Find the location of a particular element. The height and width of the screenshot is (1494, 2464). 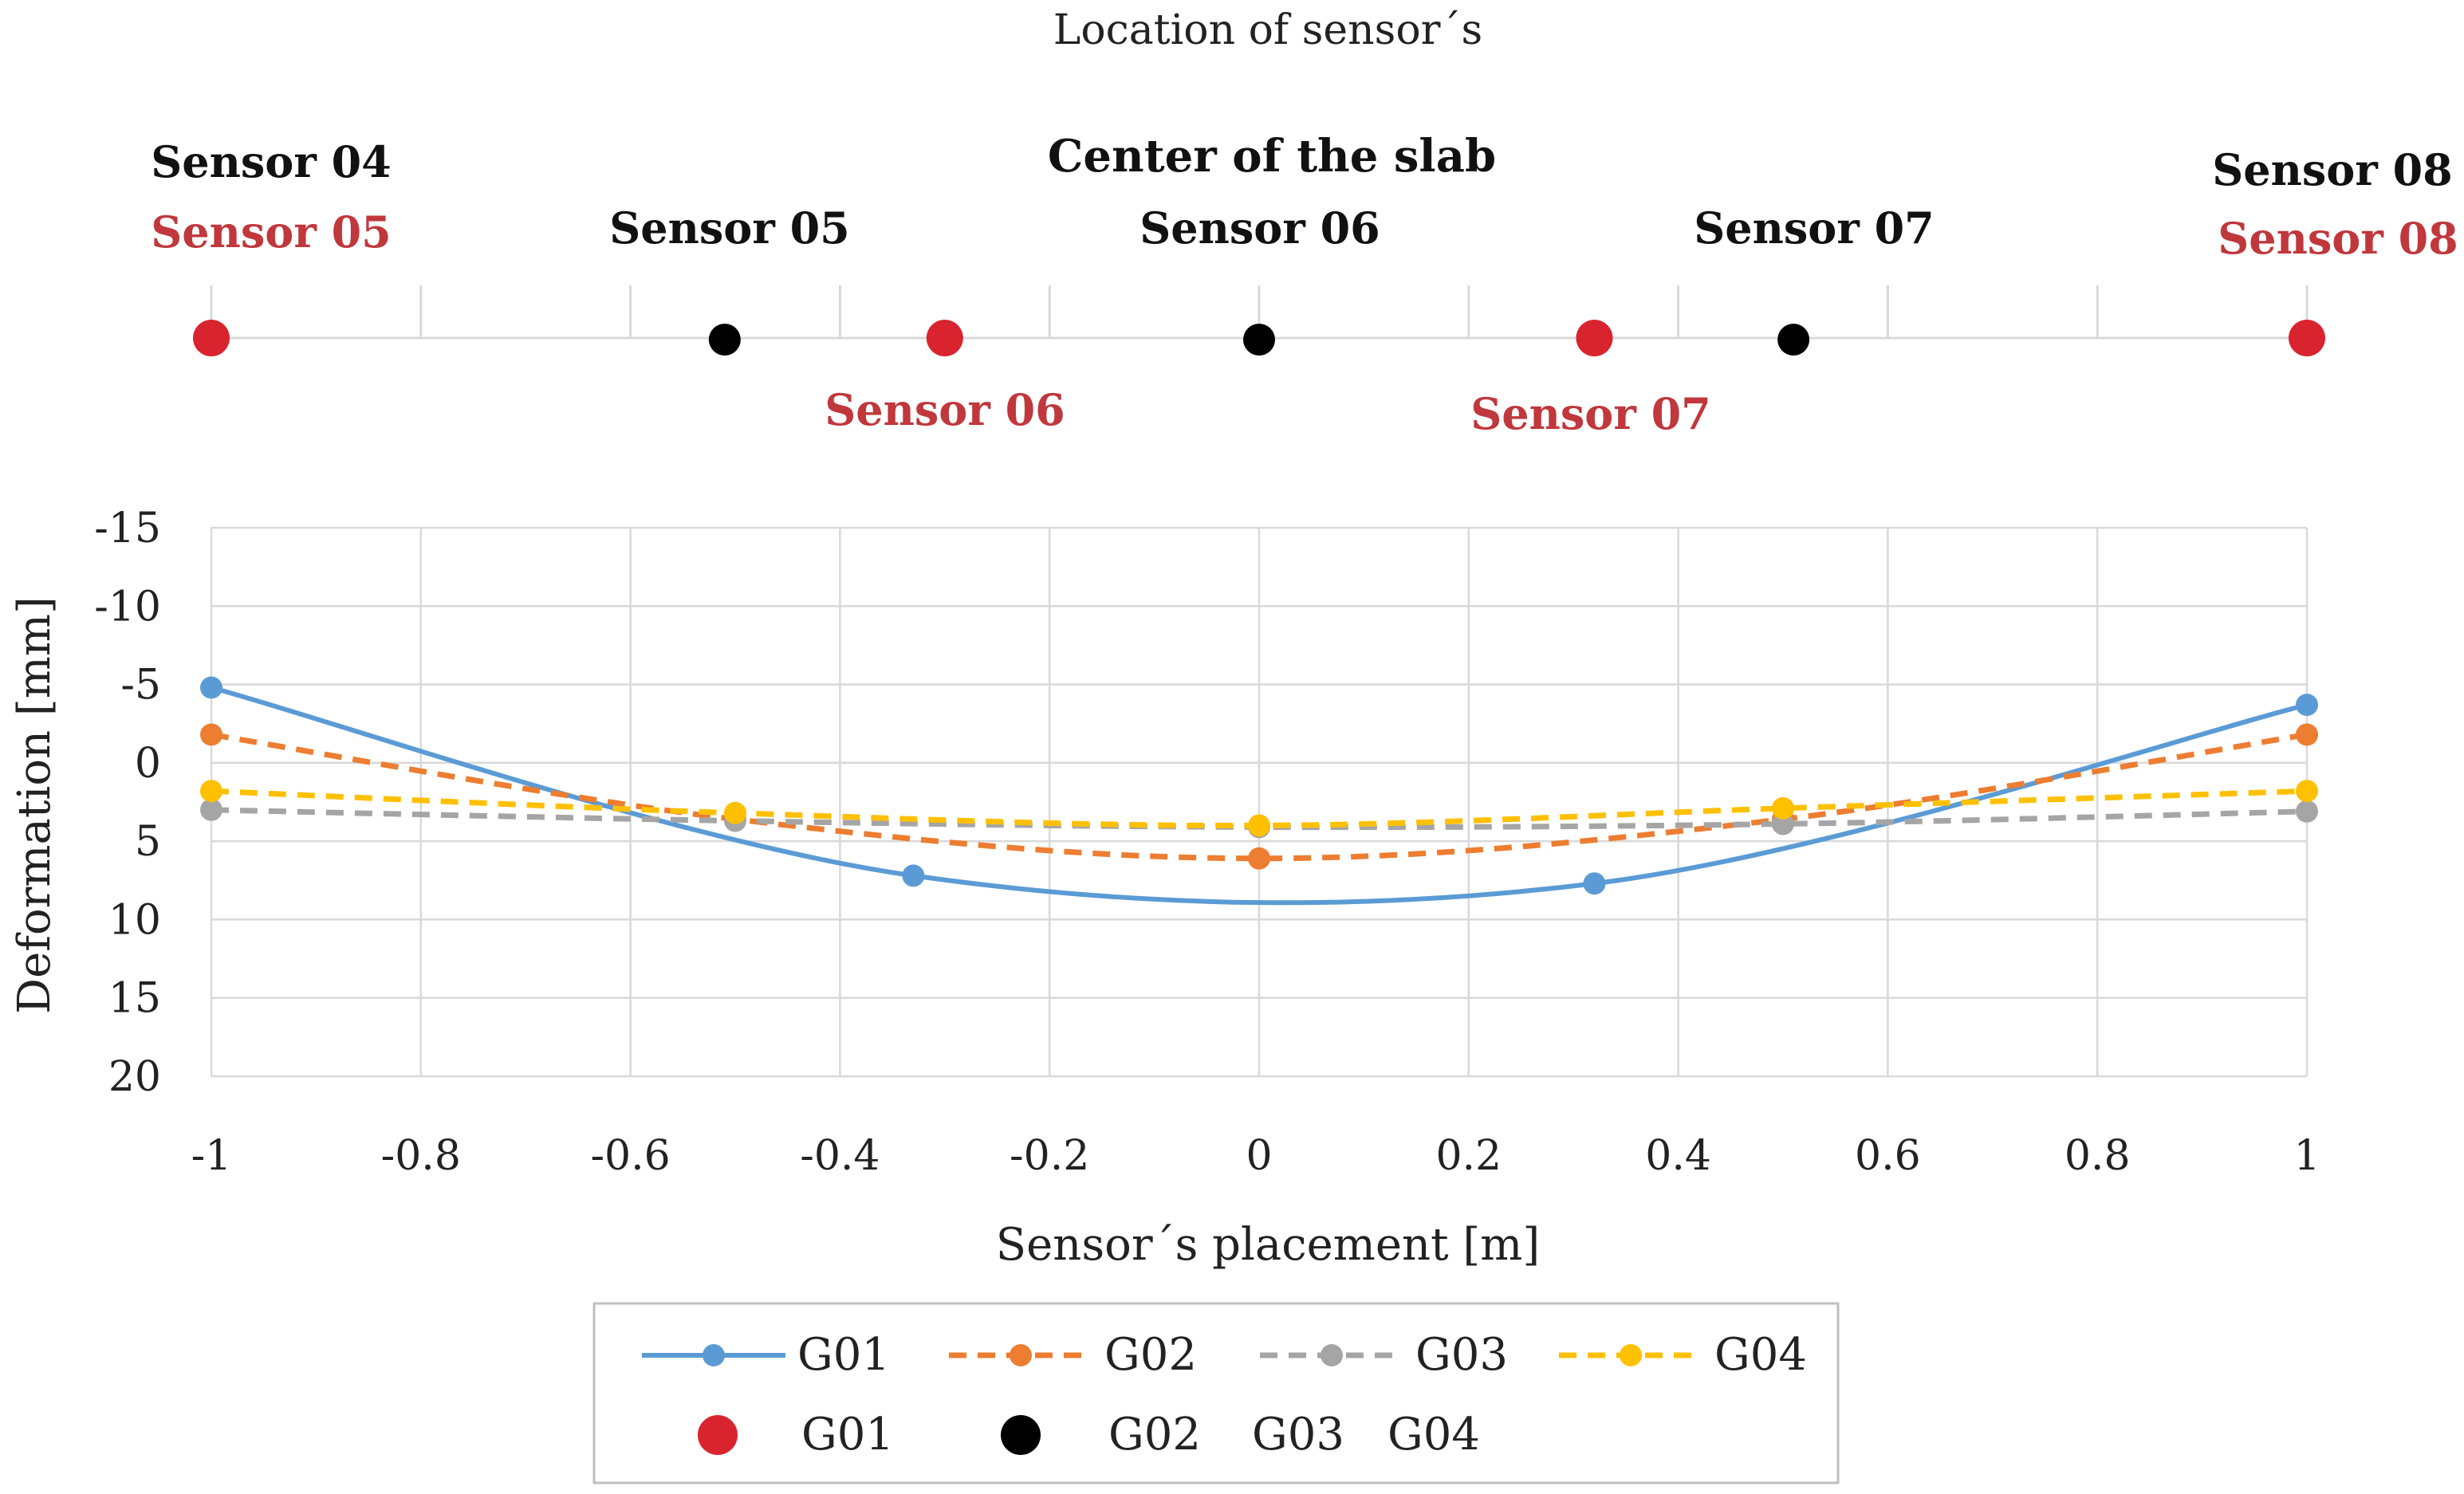

legend-marker-g03 is located at coordinates (1332, 1355).